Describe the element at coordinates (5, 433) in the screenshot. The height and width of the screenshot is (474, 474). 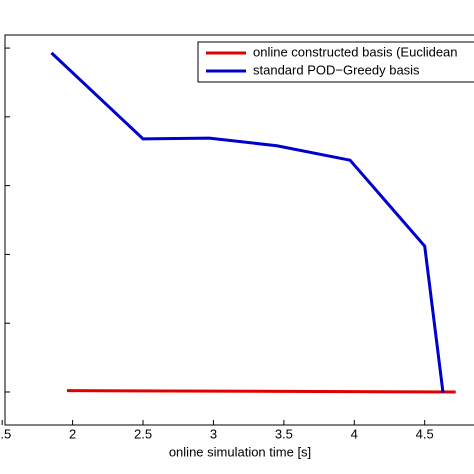
I see `x-tick-label: 1.5` at that location.